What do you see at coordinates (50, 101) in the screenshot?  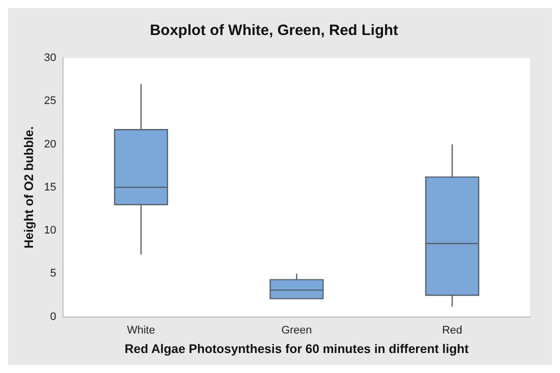 I see `y-tick-label: 25` at bounding box center [50, 101].